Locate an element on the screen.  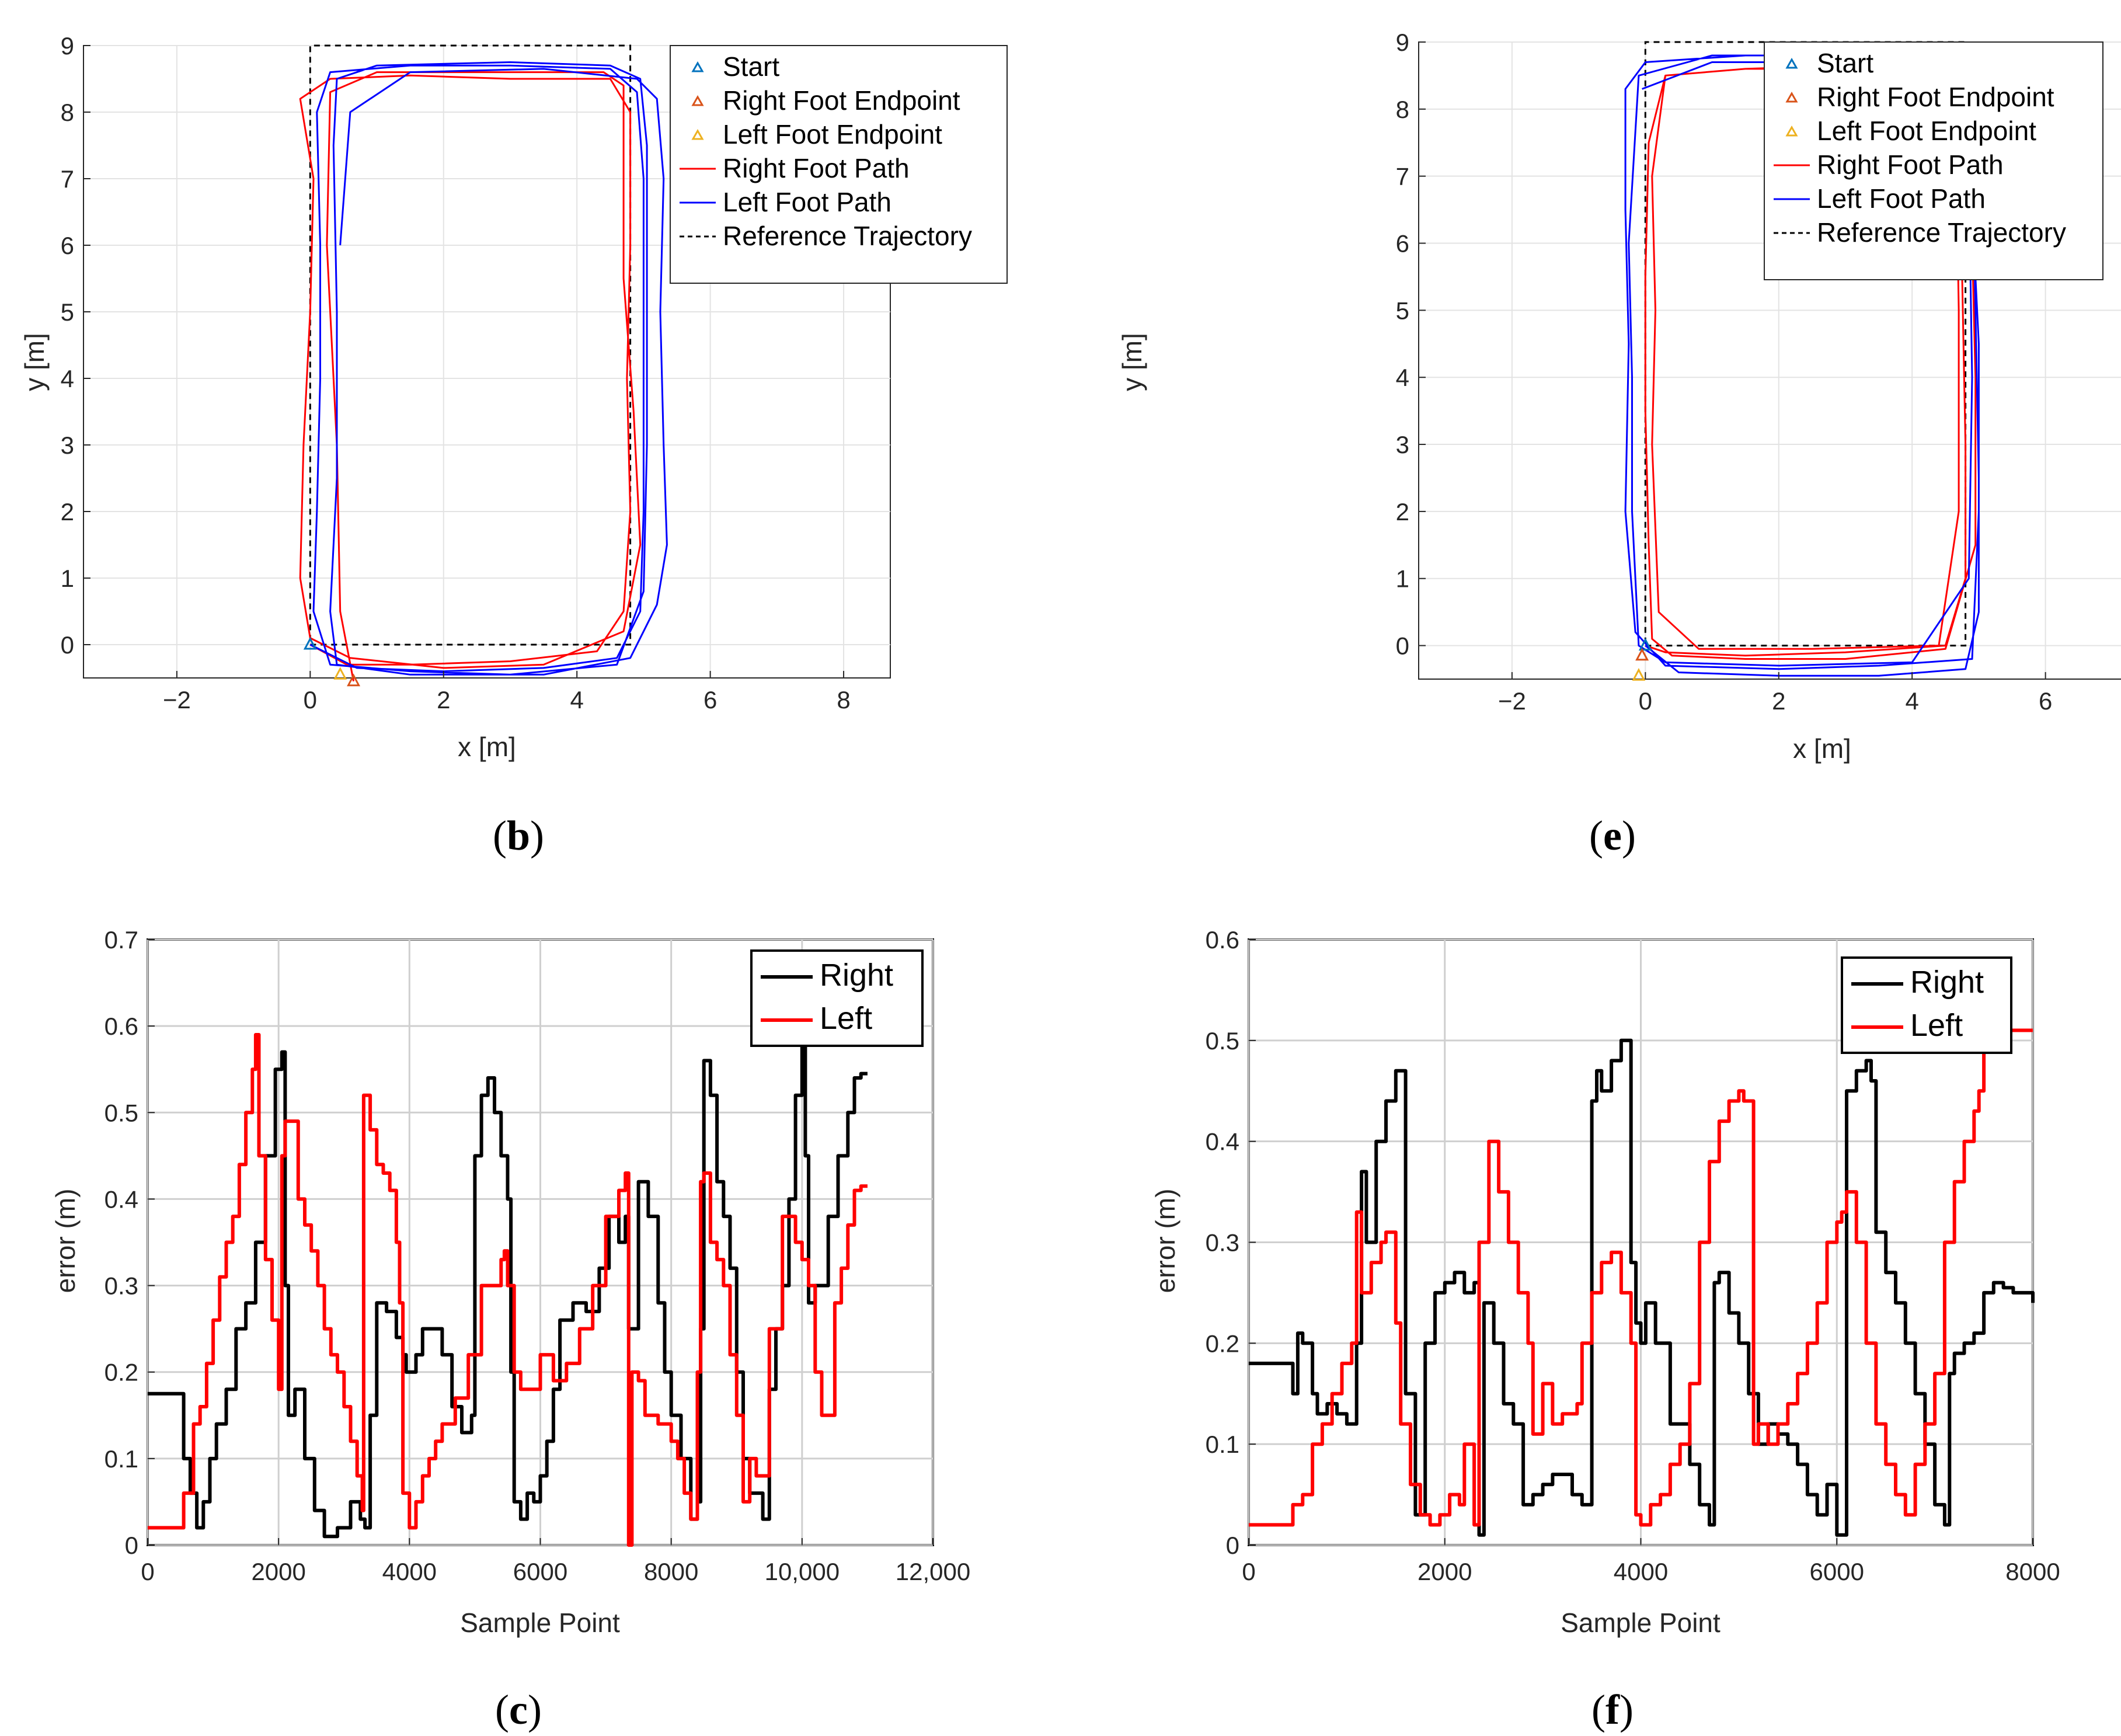
legend-label: Right Foot Path is located at coordinates (1910, 164).